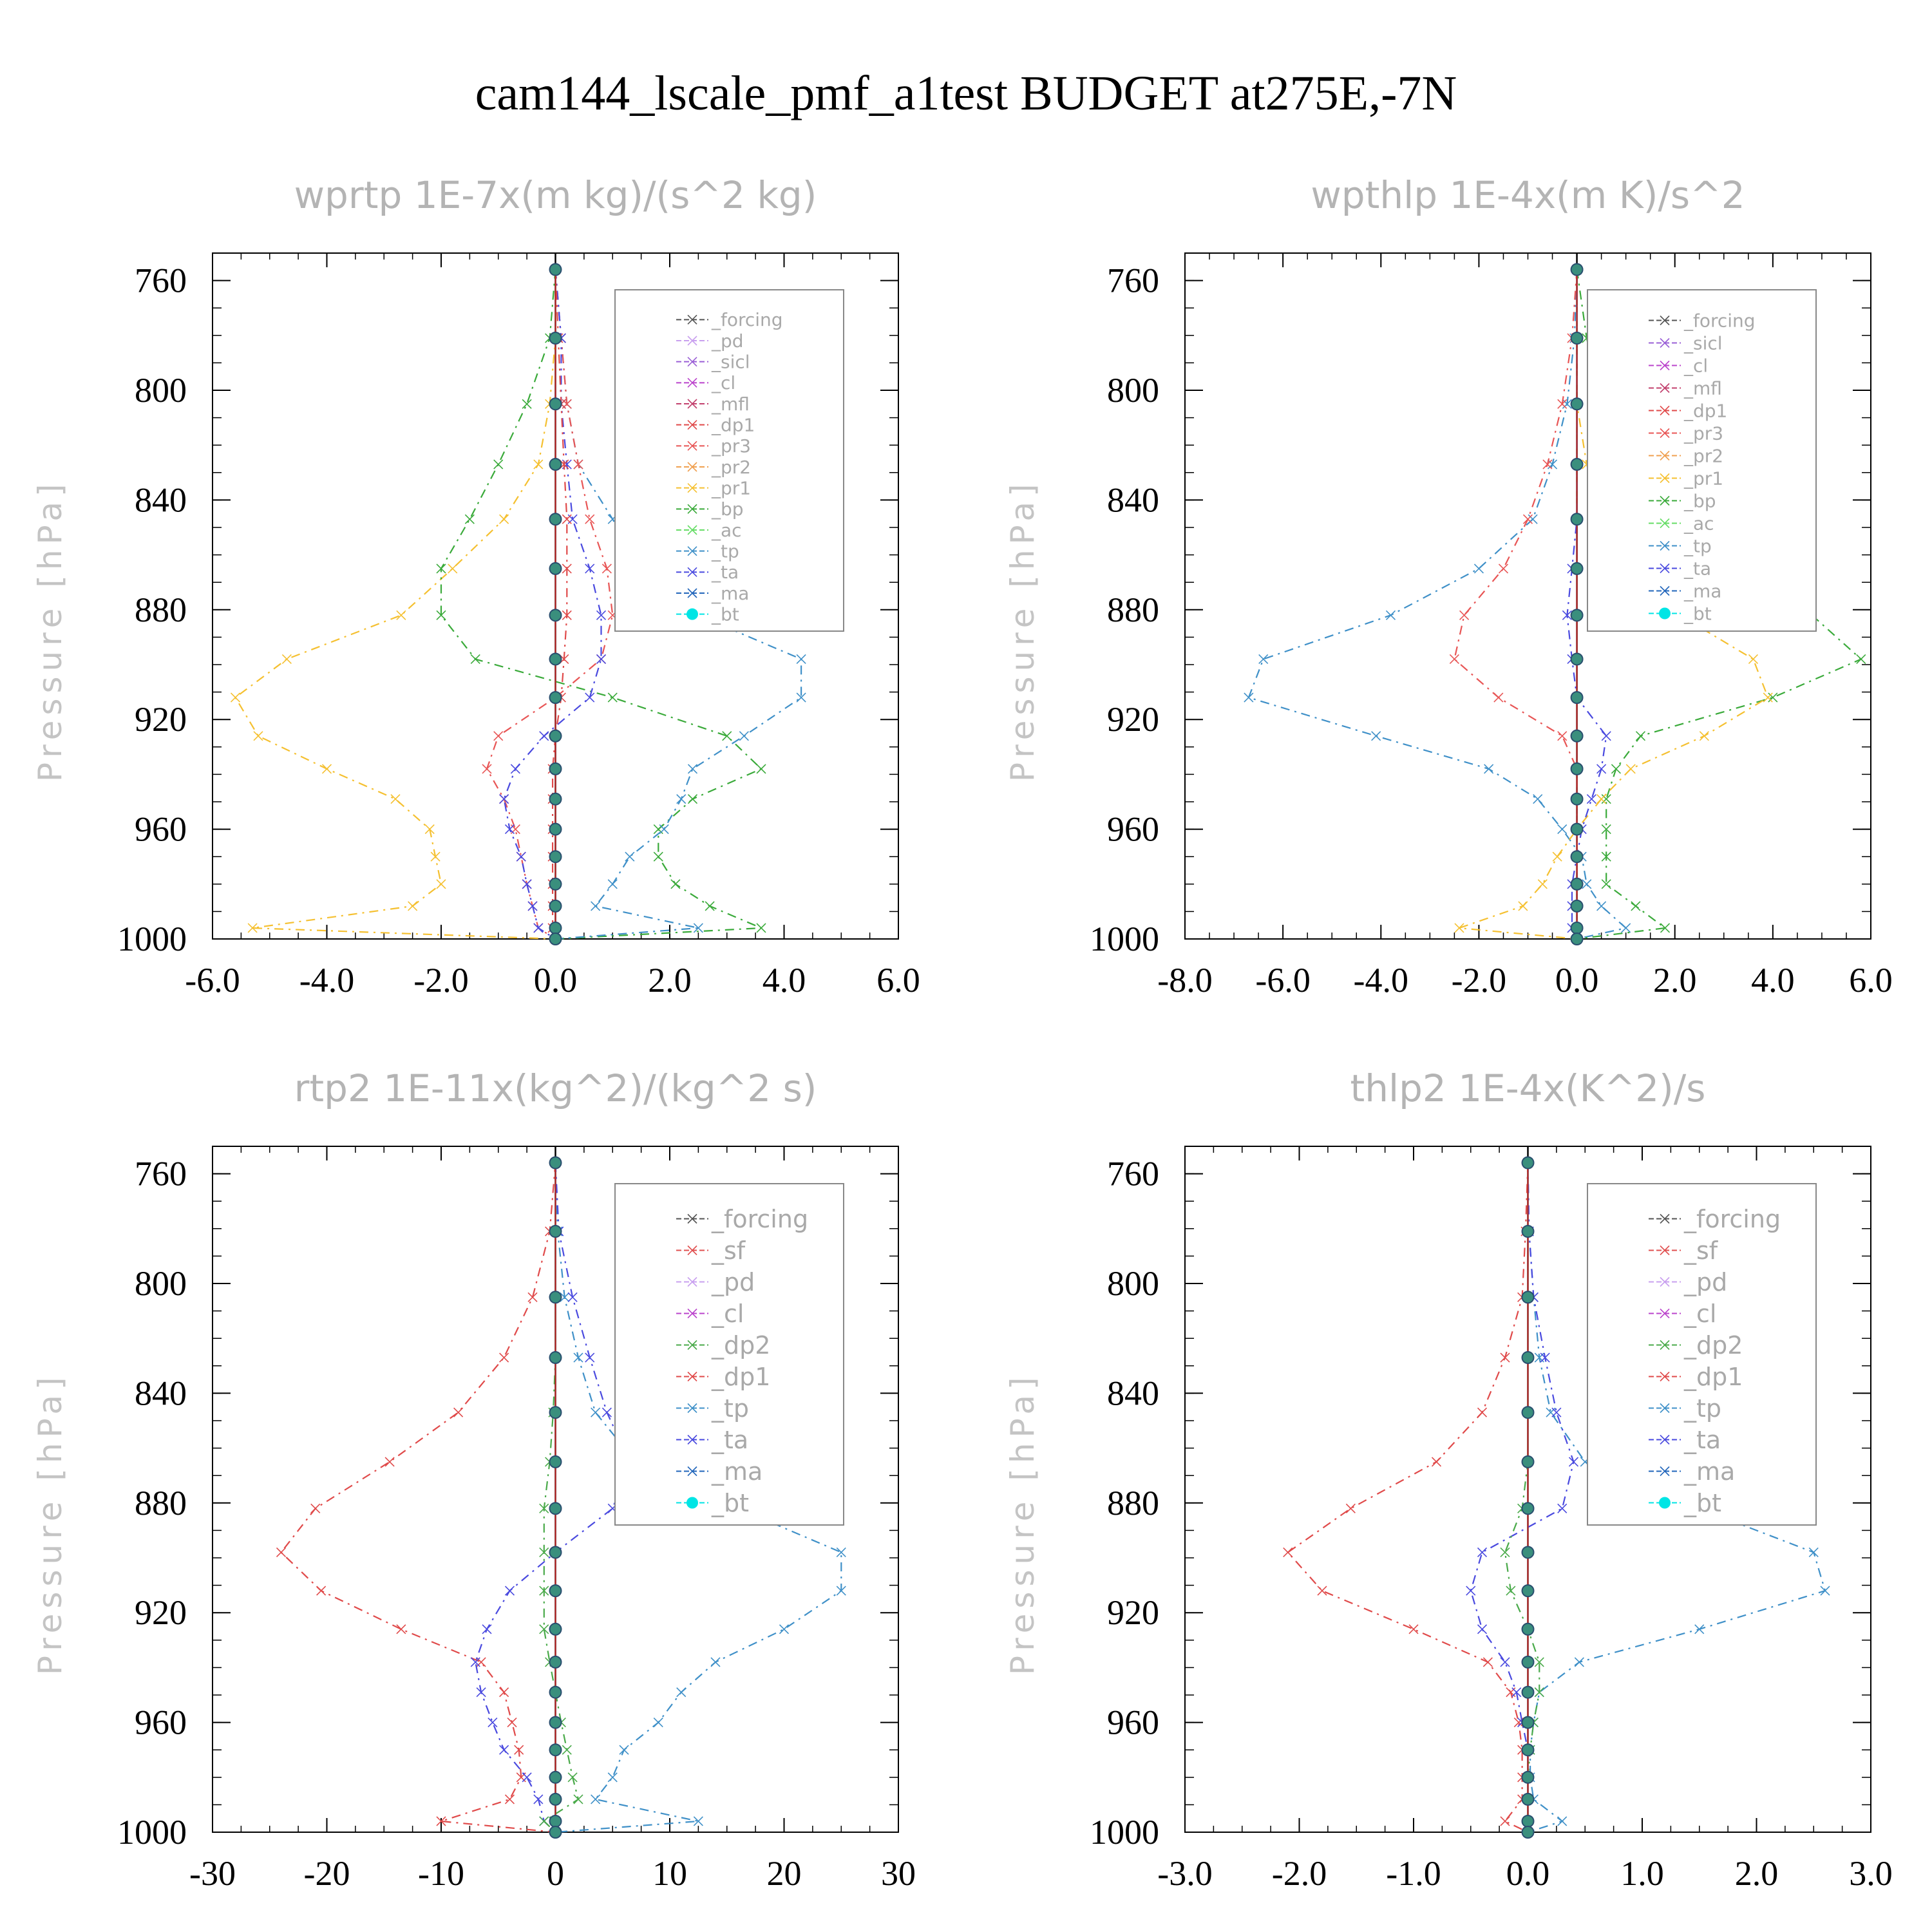 The image size is (1932, 1932). I want to click on series-line-ta, so click(553, 1498).